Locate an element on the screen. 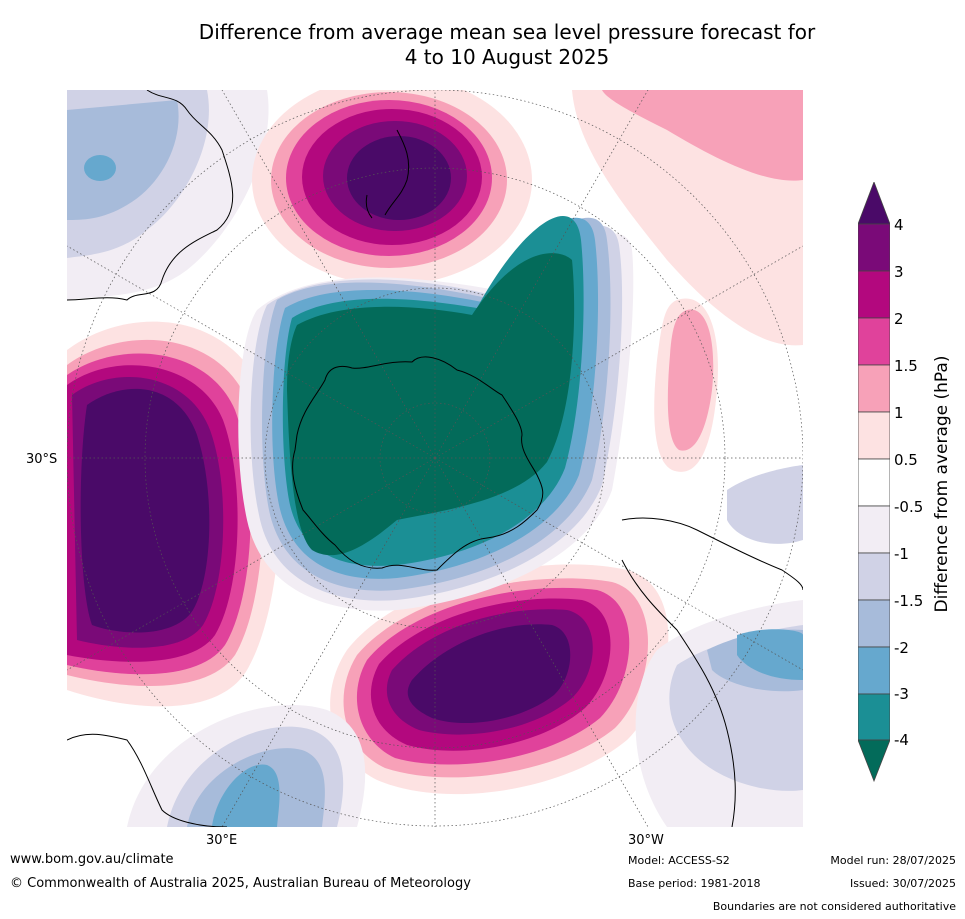 Image resolution: width=965 pixels, height=919 pixels. africa-coastline is located at coordinates (147, 780).